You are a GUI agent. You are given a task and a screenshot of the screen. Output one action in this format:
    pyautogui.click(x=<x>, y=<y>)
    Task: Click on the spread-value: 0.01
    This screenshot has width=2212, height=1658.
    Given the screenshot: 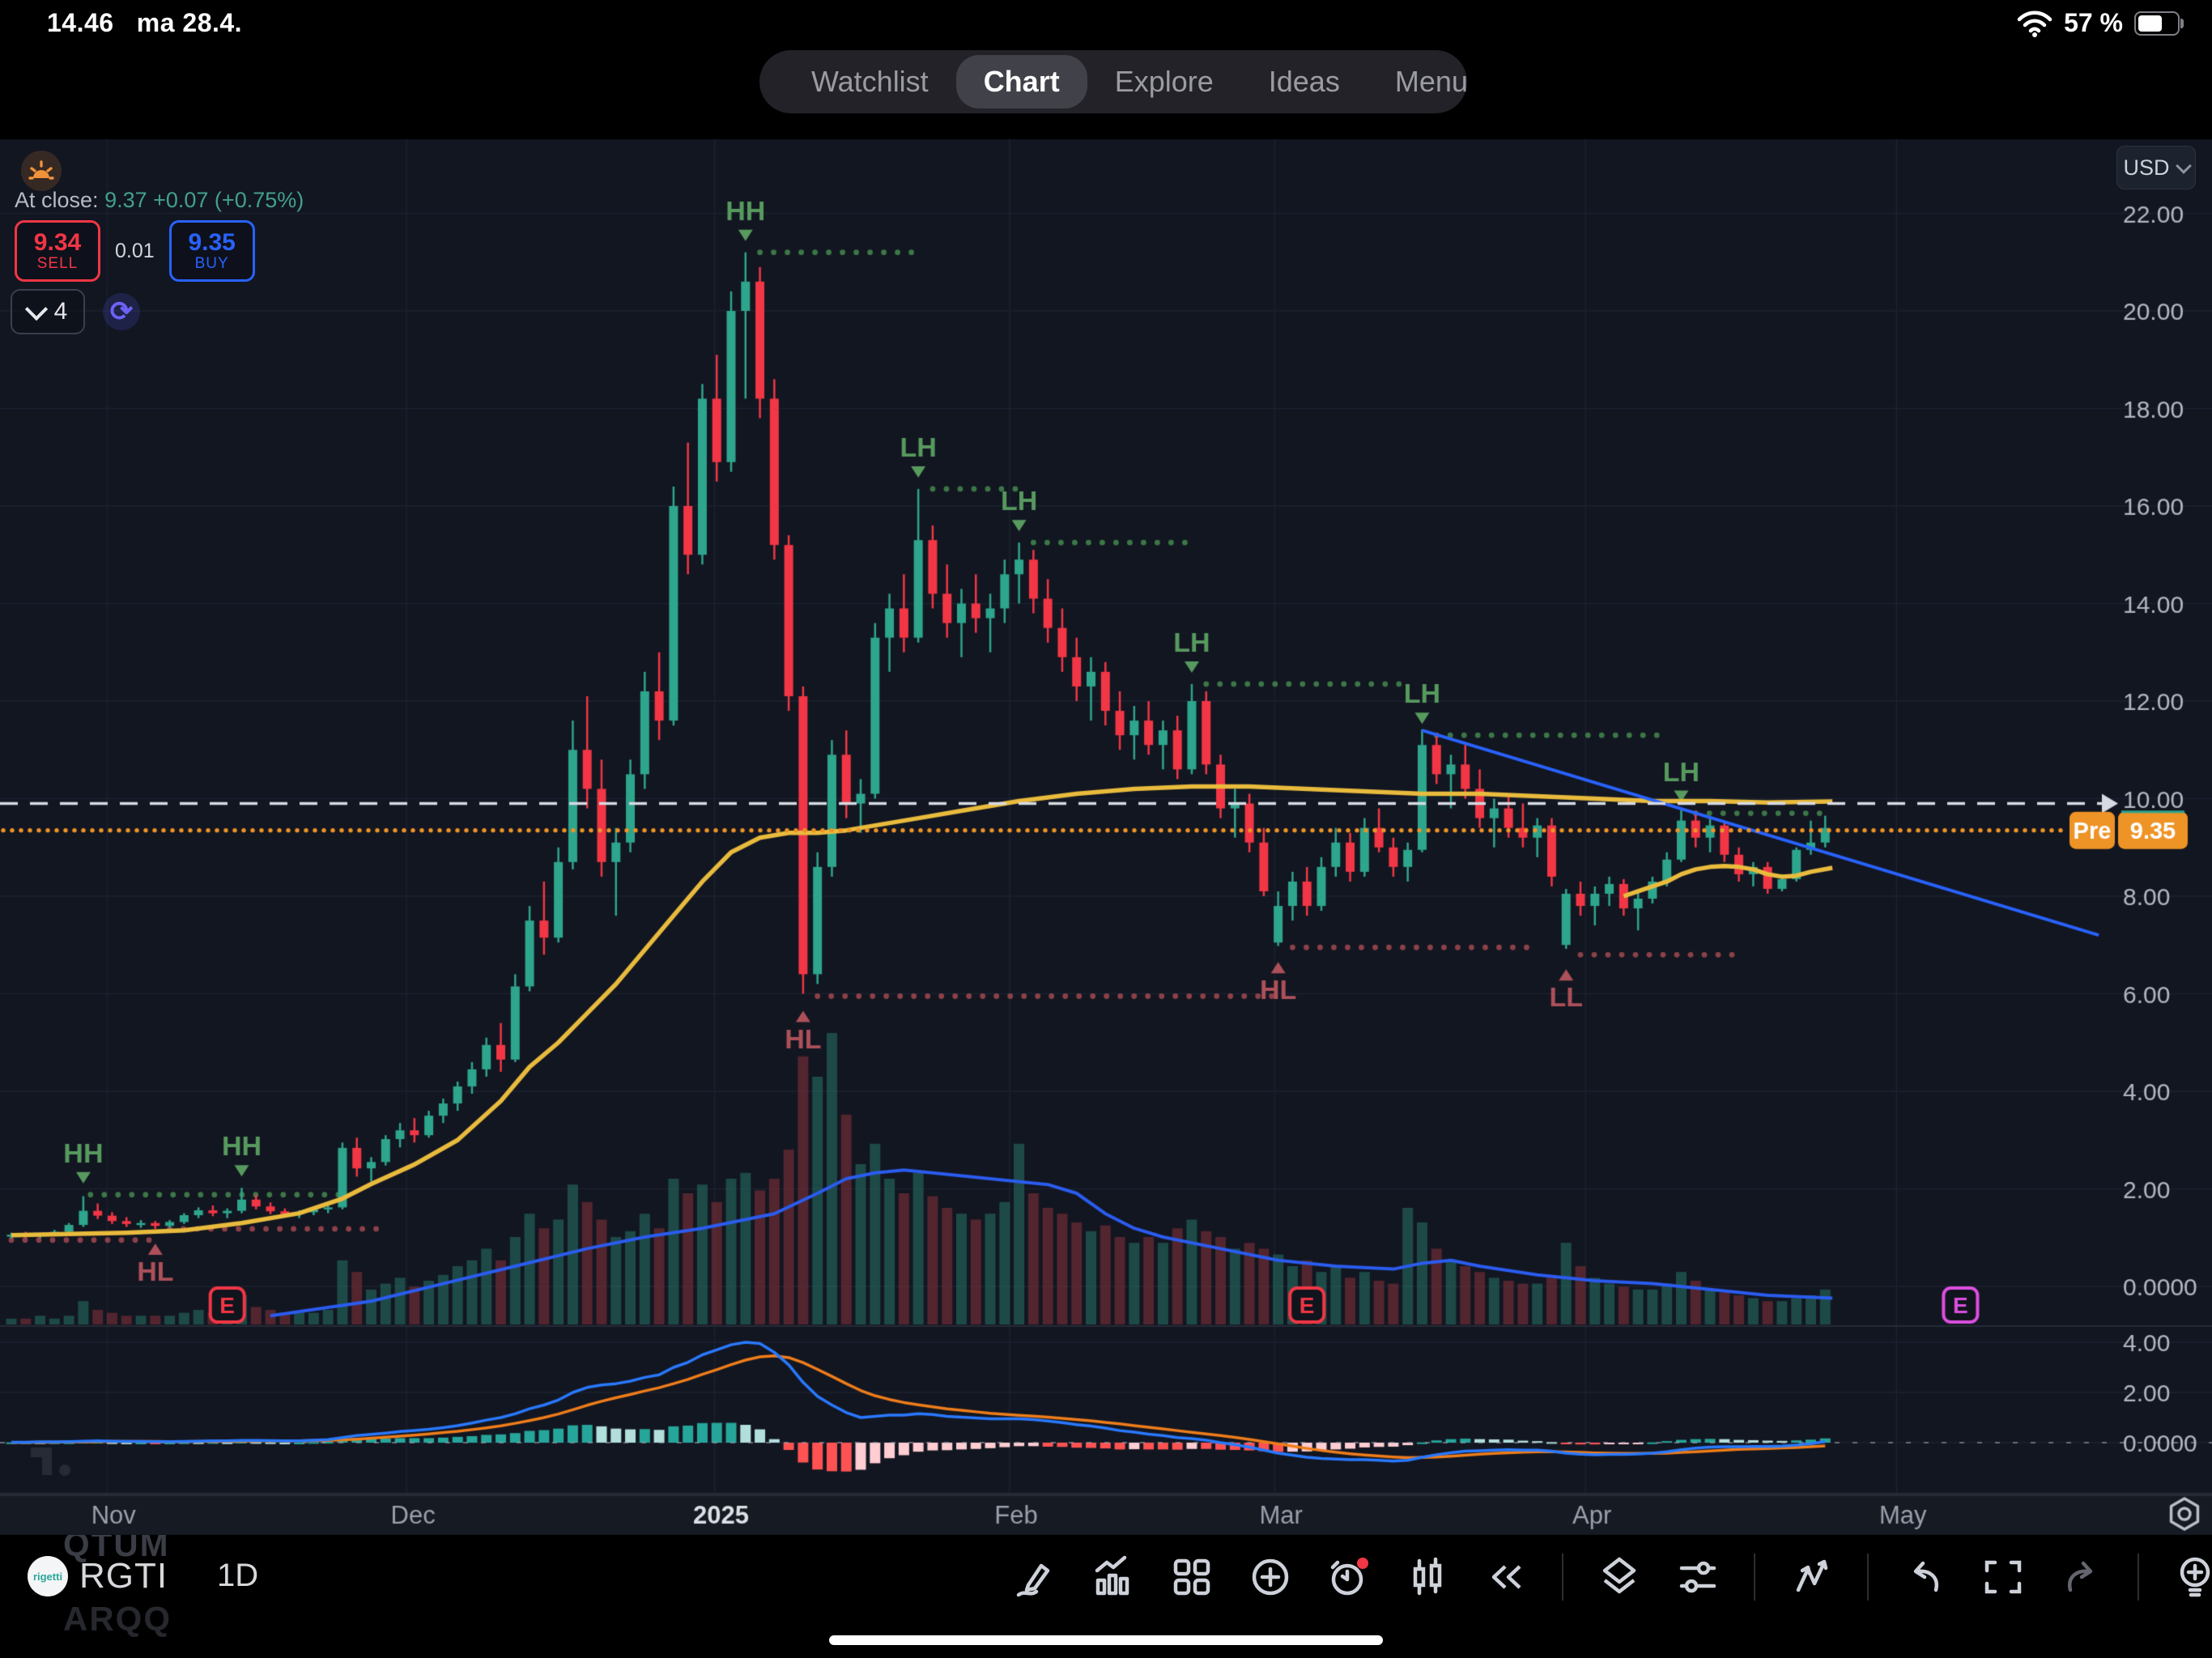 What is the action you would take?
    pyautogui.click(x=135, y=250)
    